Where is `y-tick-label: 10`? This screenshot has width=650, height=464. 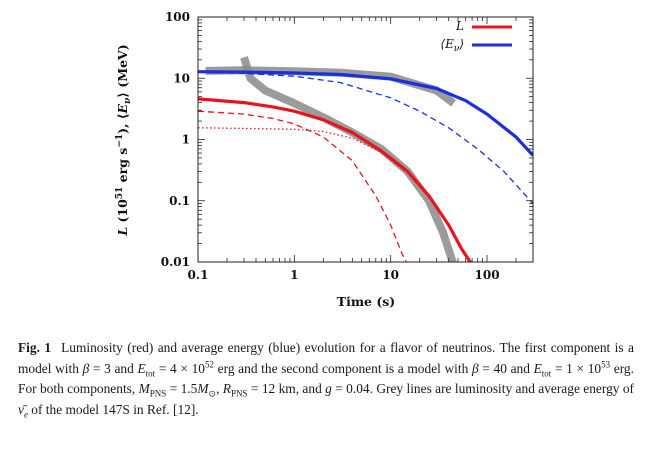 y-tick-label: 10 is located at coordinates (181, 78).